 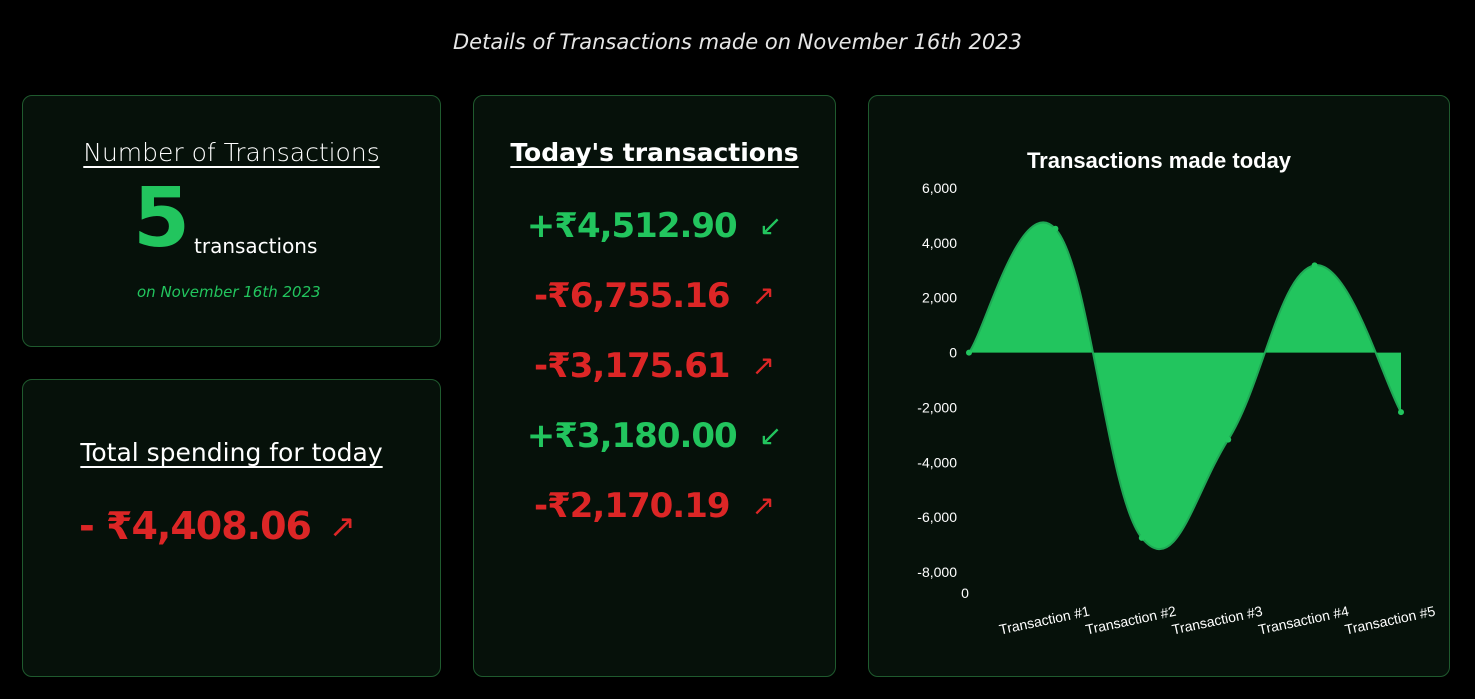 What do you see at coordinates (1304, 620) in the screenshot?
I see `x-tick-label: Transaction #4` at bounding box center [1304, 620].